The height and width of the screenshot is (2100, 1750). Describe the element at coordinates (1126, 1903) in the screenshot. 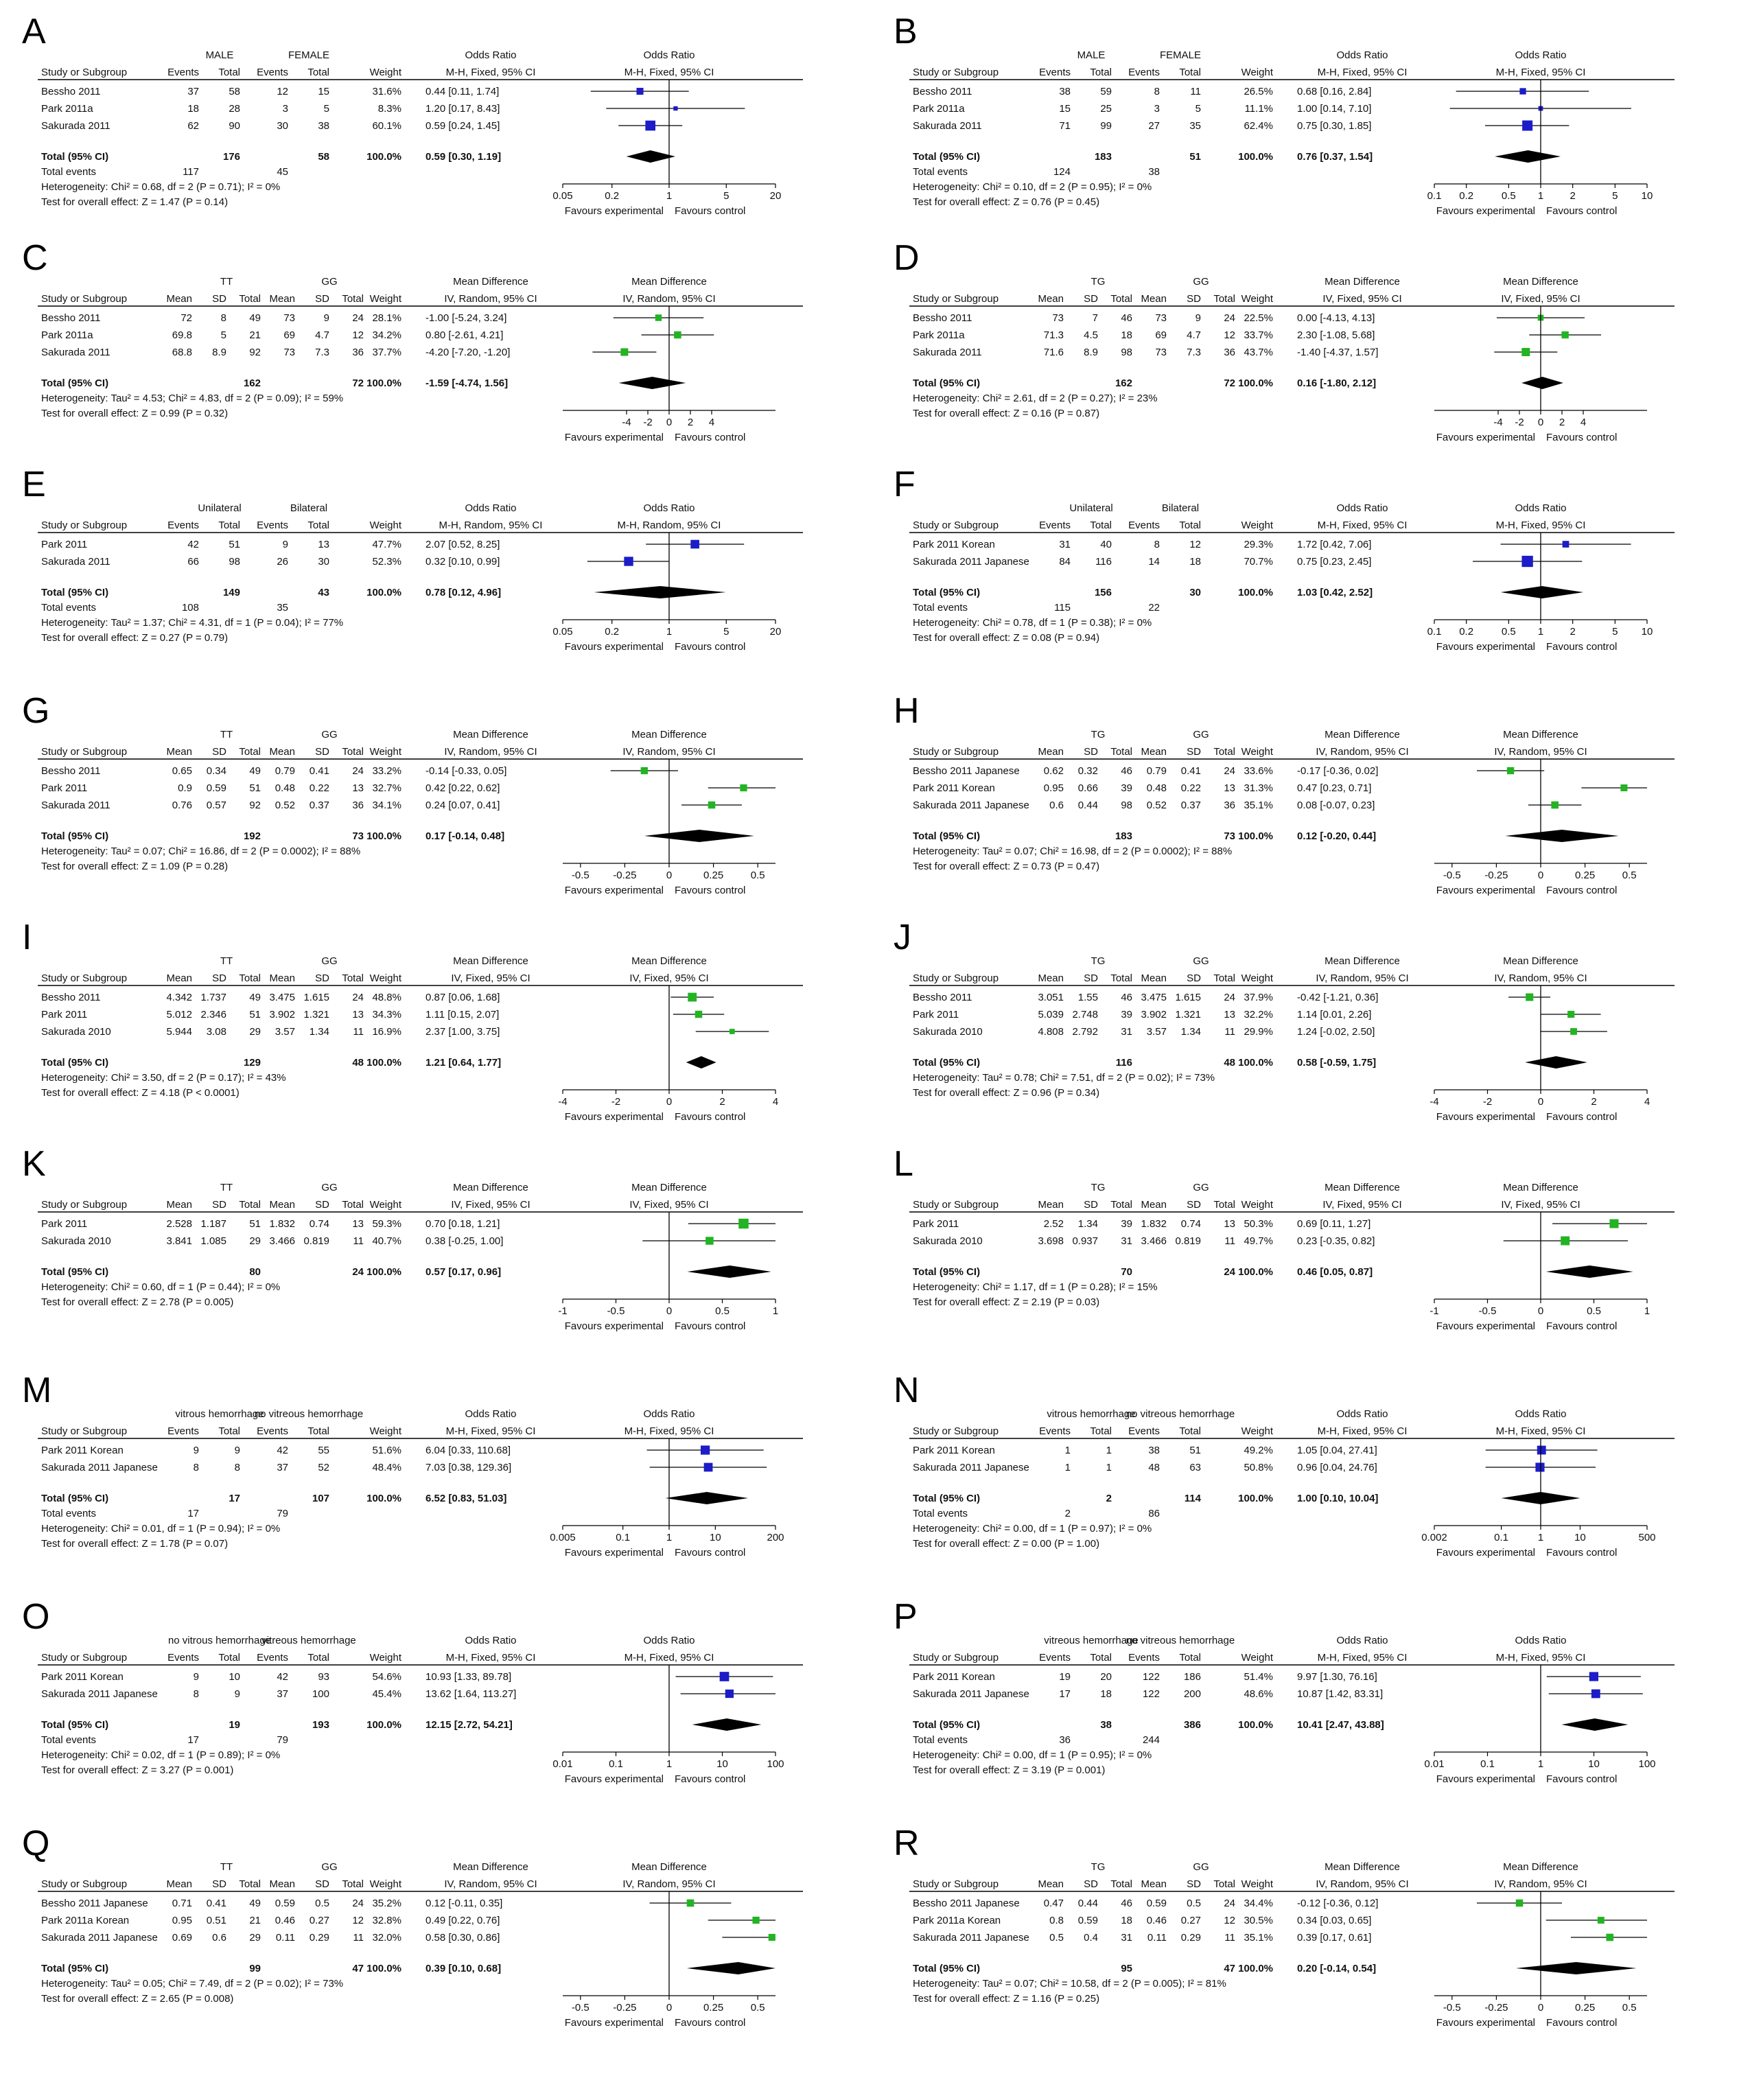

I see `group1-value: 46` at that location.